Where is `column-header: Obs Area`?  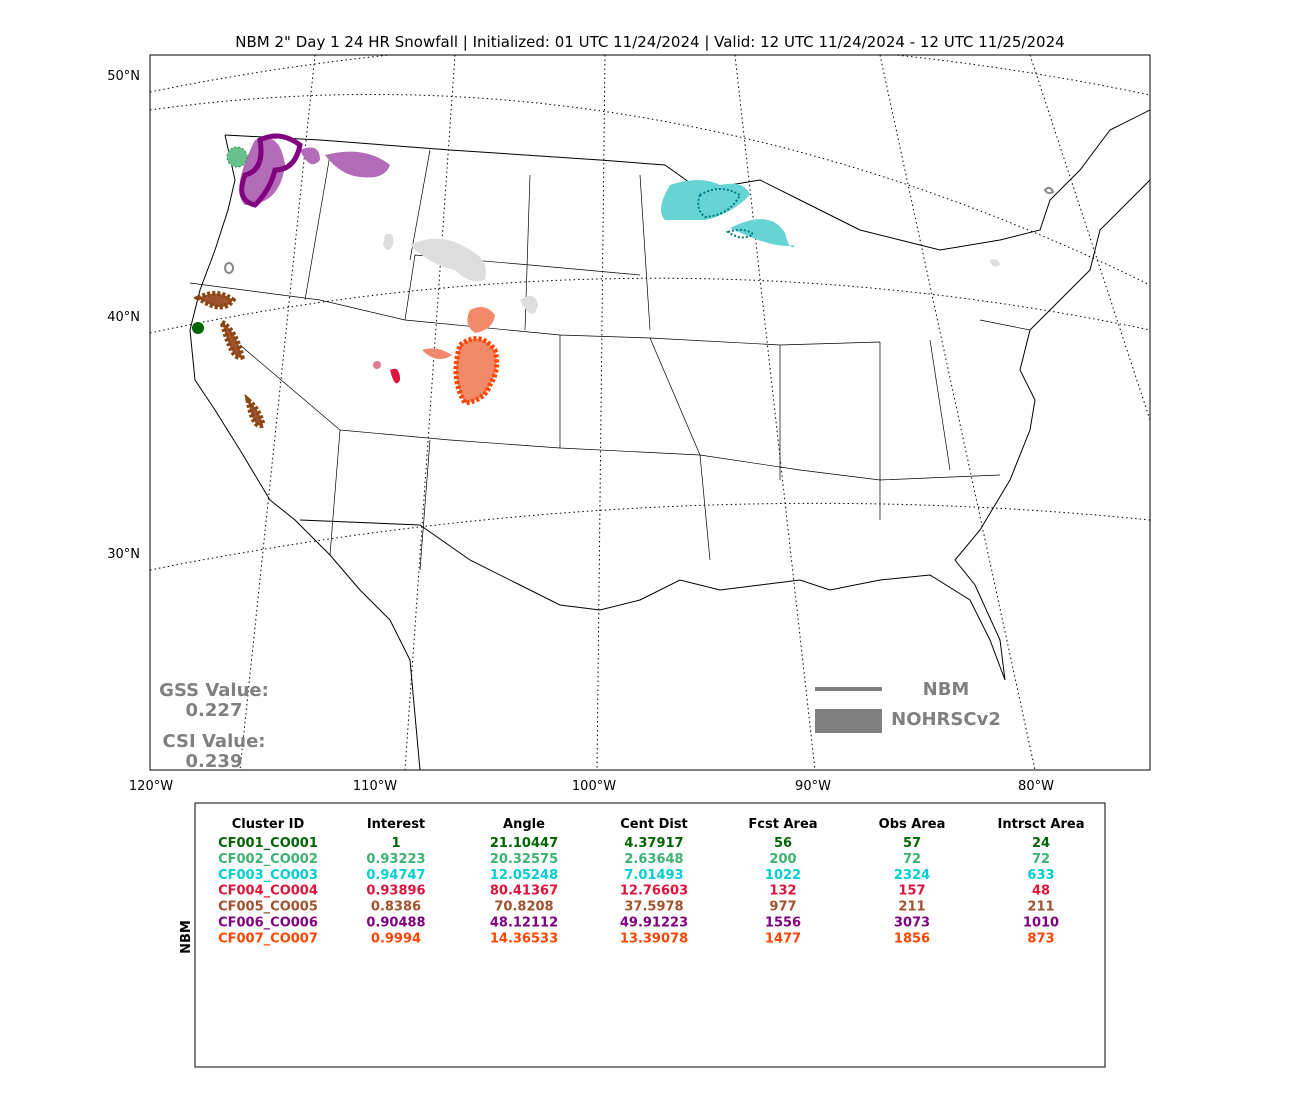 column-header: Obs Area is located at coordinates (912, 824).